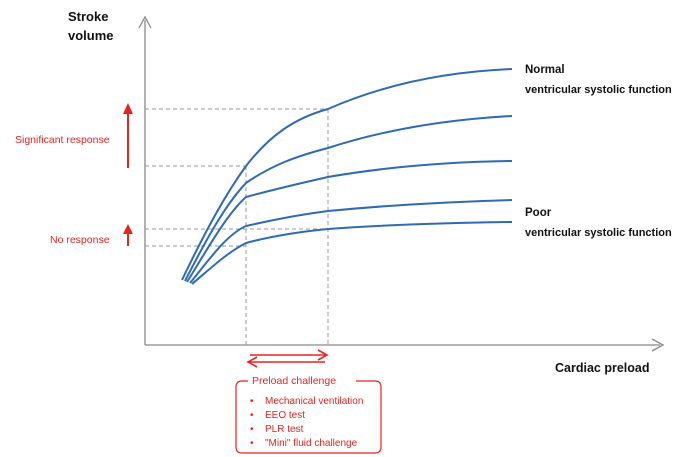 The width and height of the screenshot is (684, 457). I want to click on significant-response-label: Significant response, so click(62, 140).